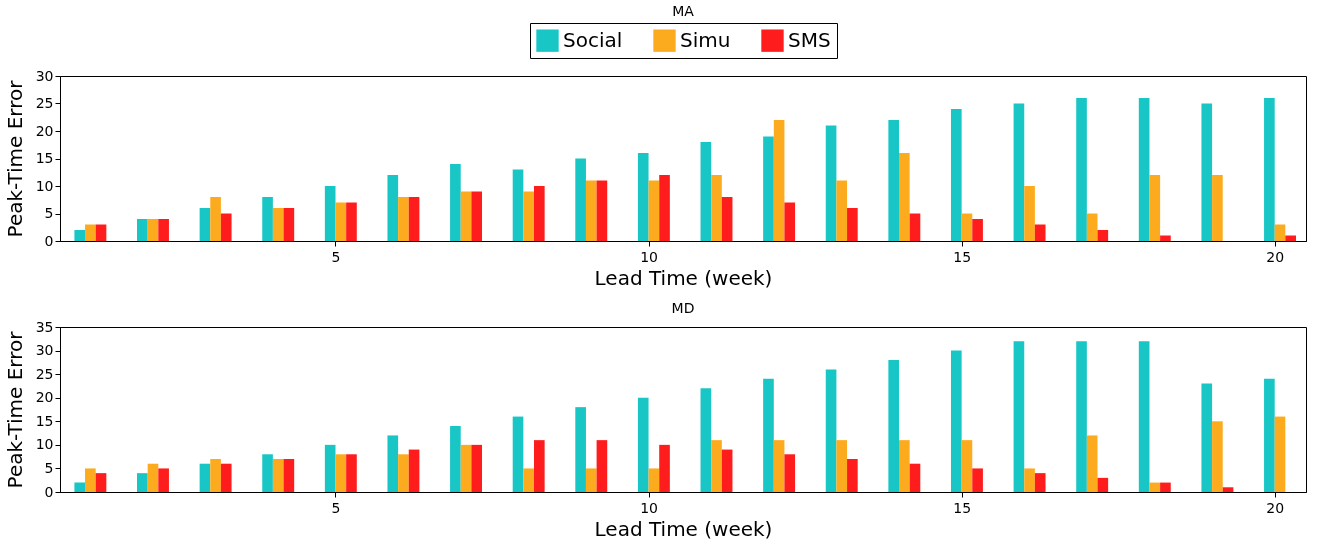 This screenshot has height=544, width=1318. What do you see at coordinates (49, 467) in the screenshot?
I see `y-tick-label: 5` at bounding box center [49, 467].